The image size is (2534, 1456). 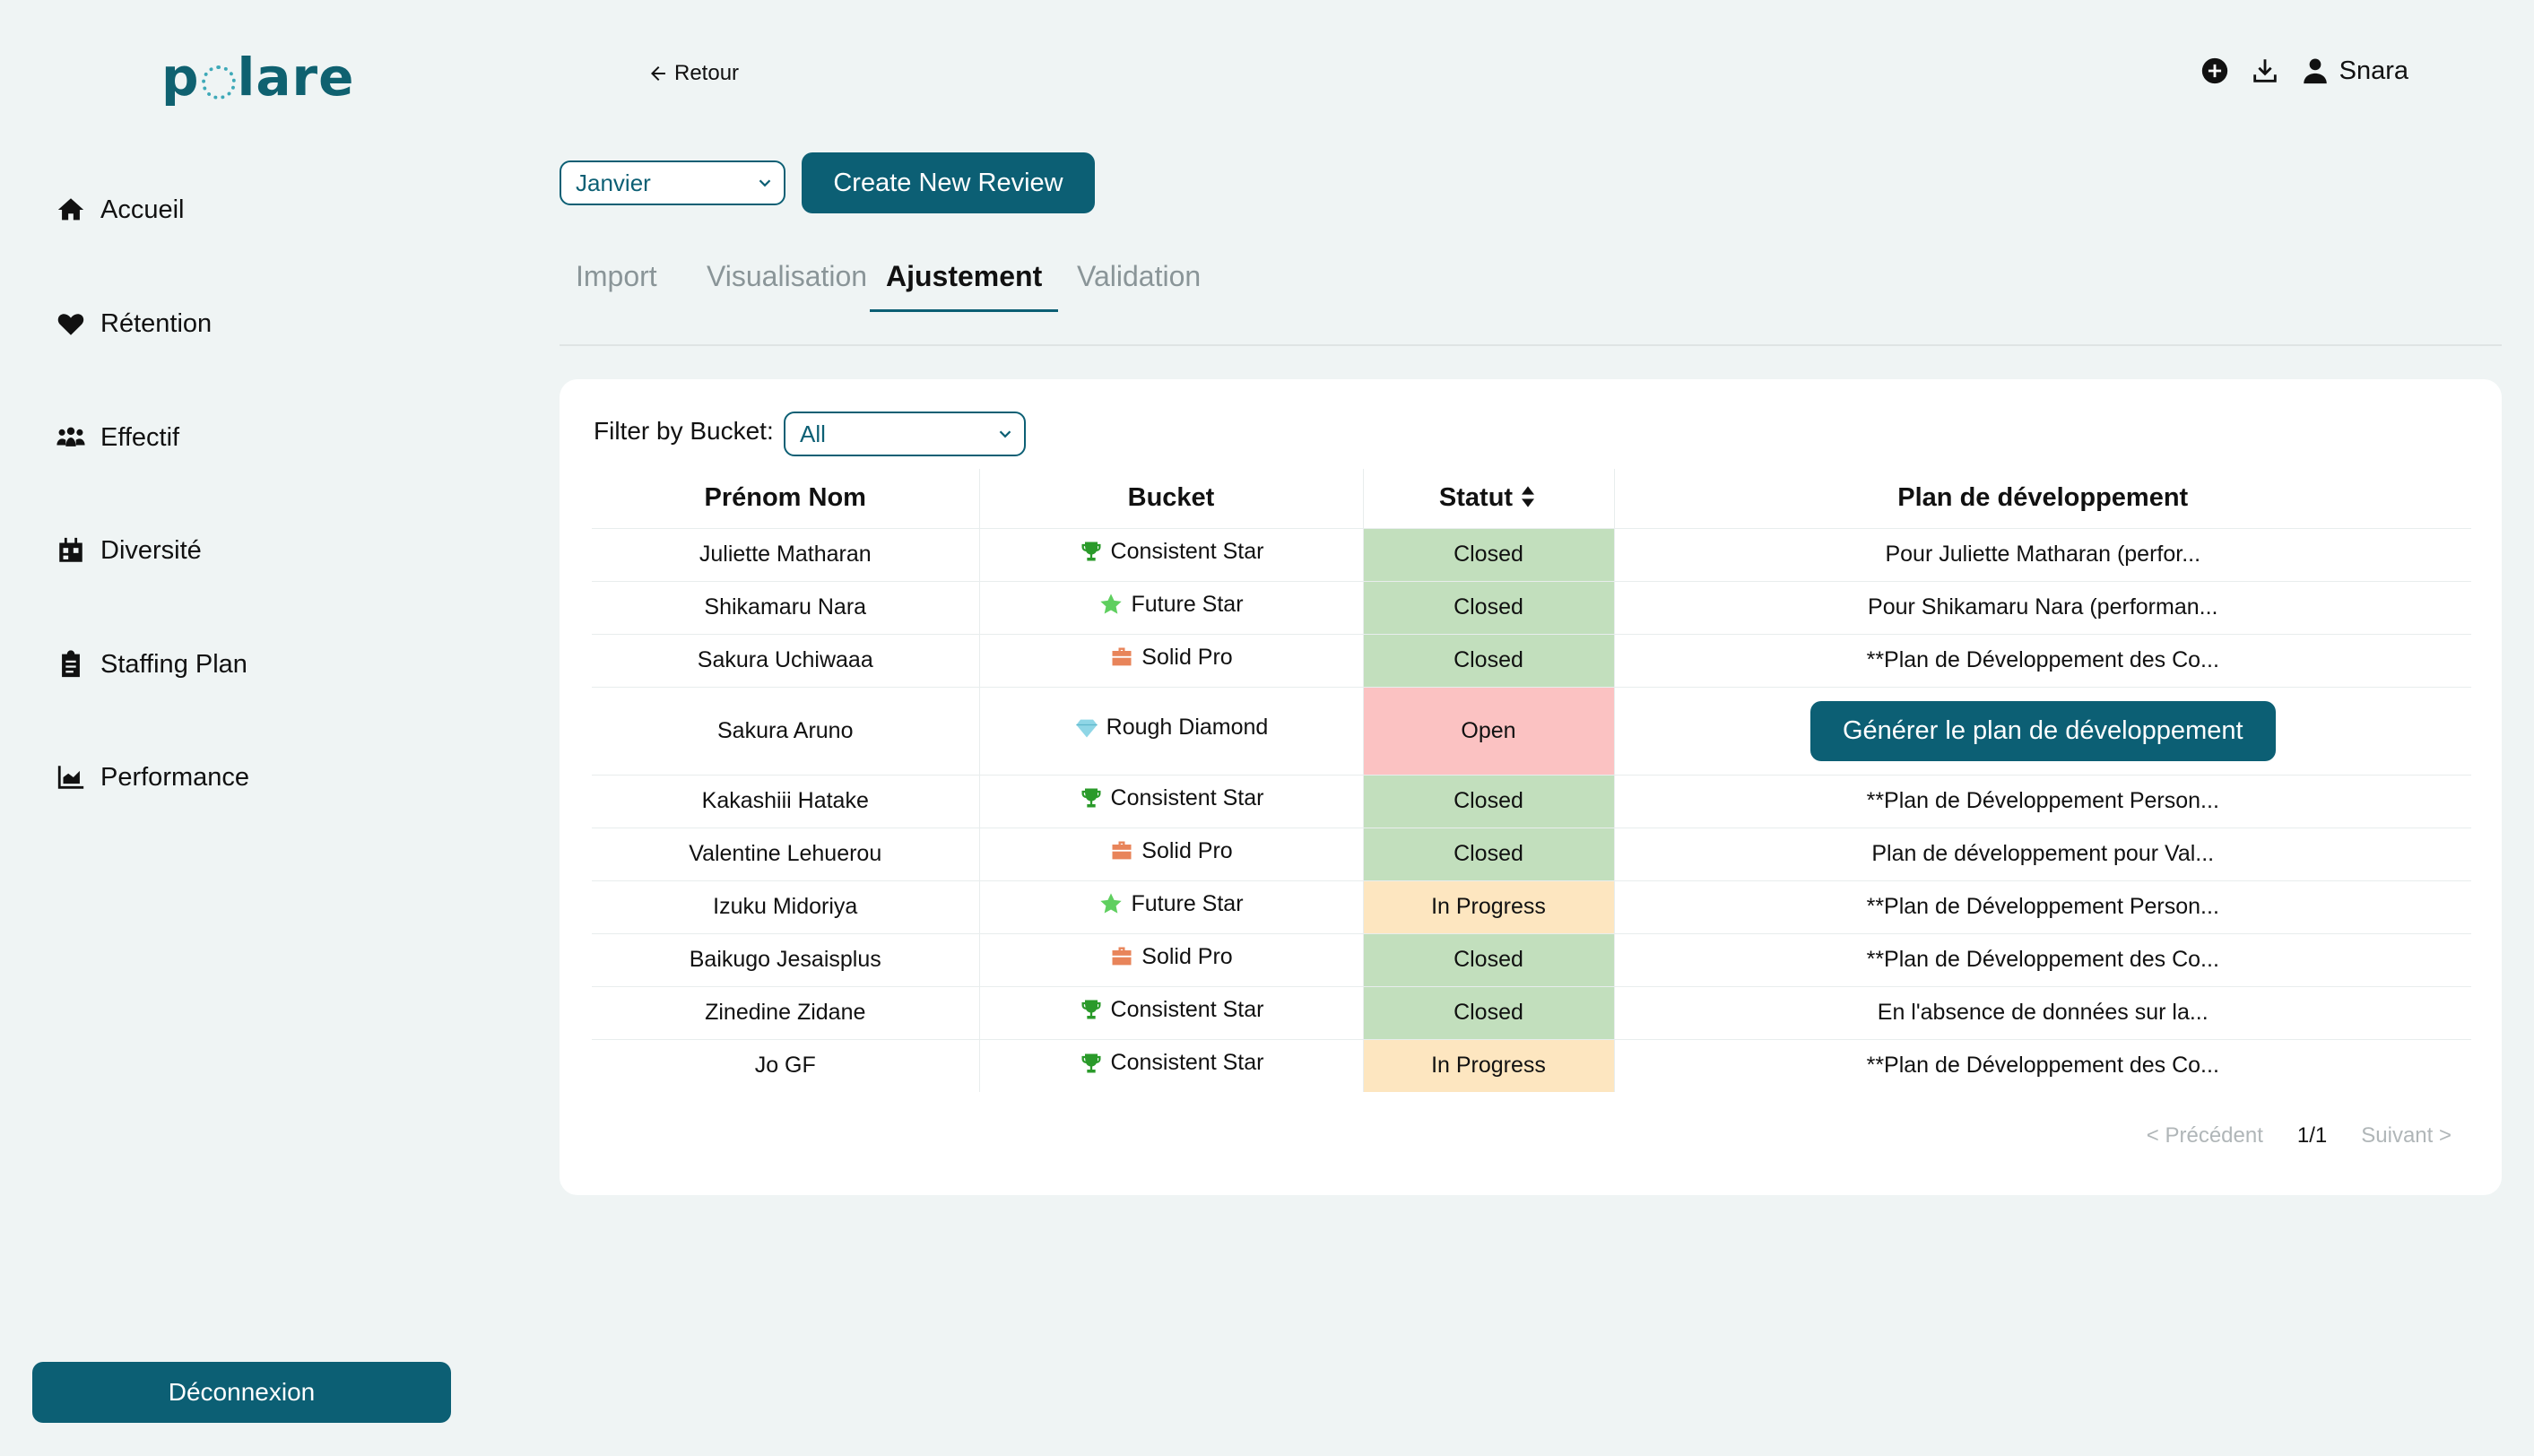 I want to click on sidebar-item-performance: Performance, so click(x=152, y=777).